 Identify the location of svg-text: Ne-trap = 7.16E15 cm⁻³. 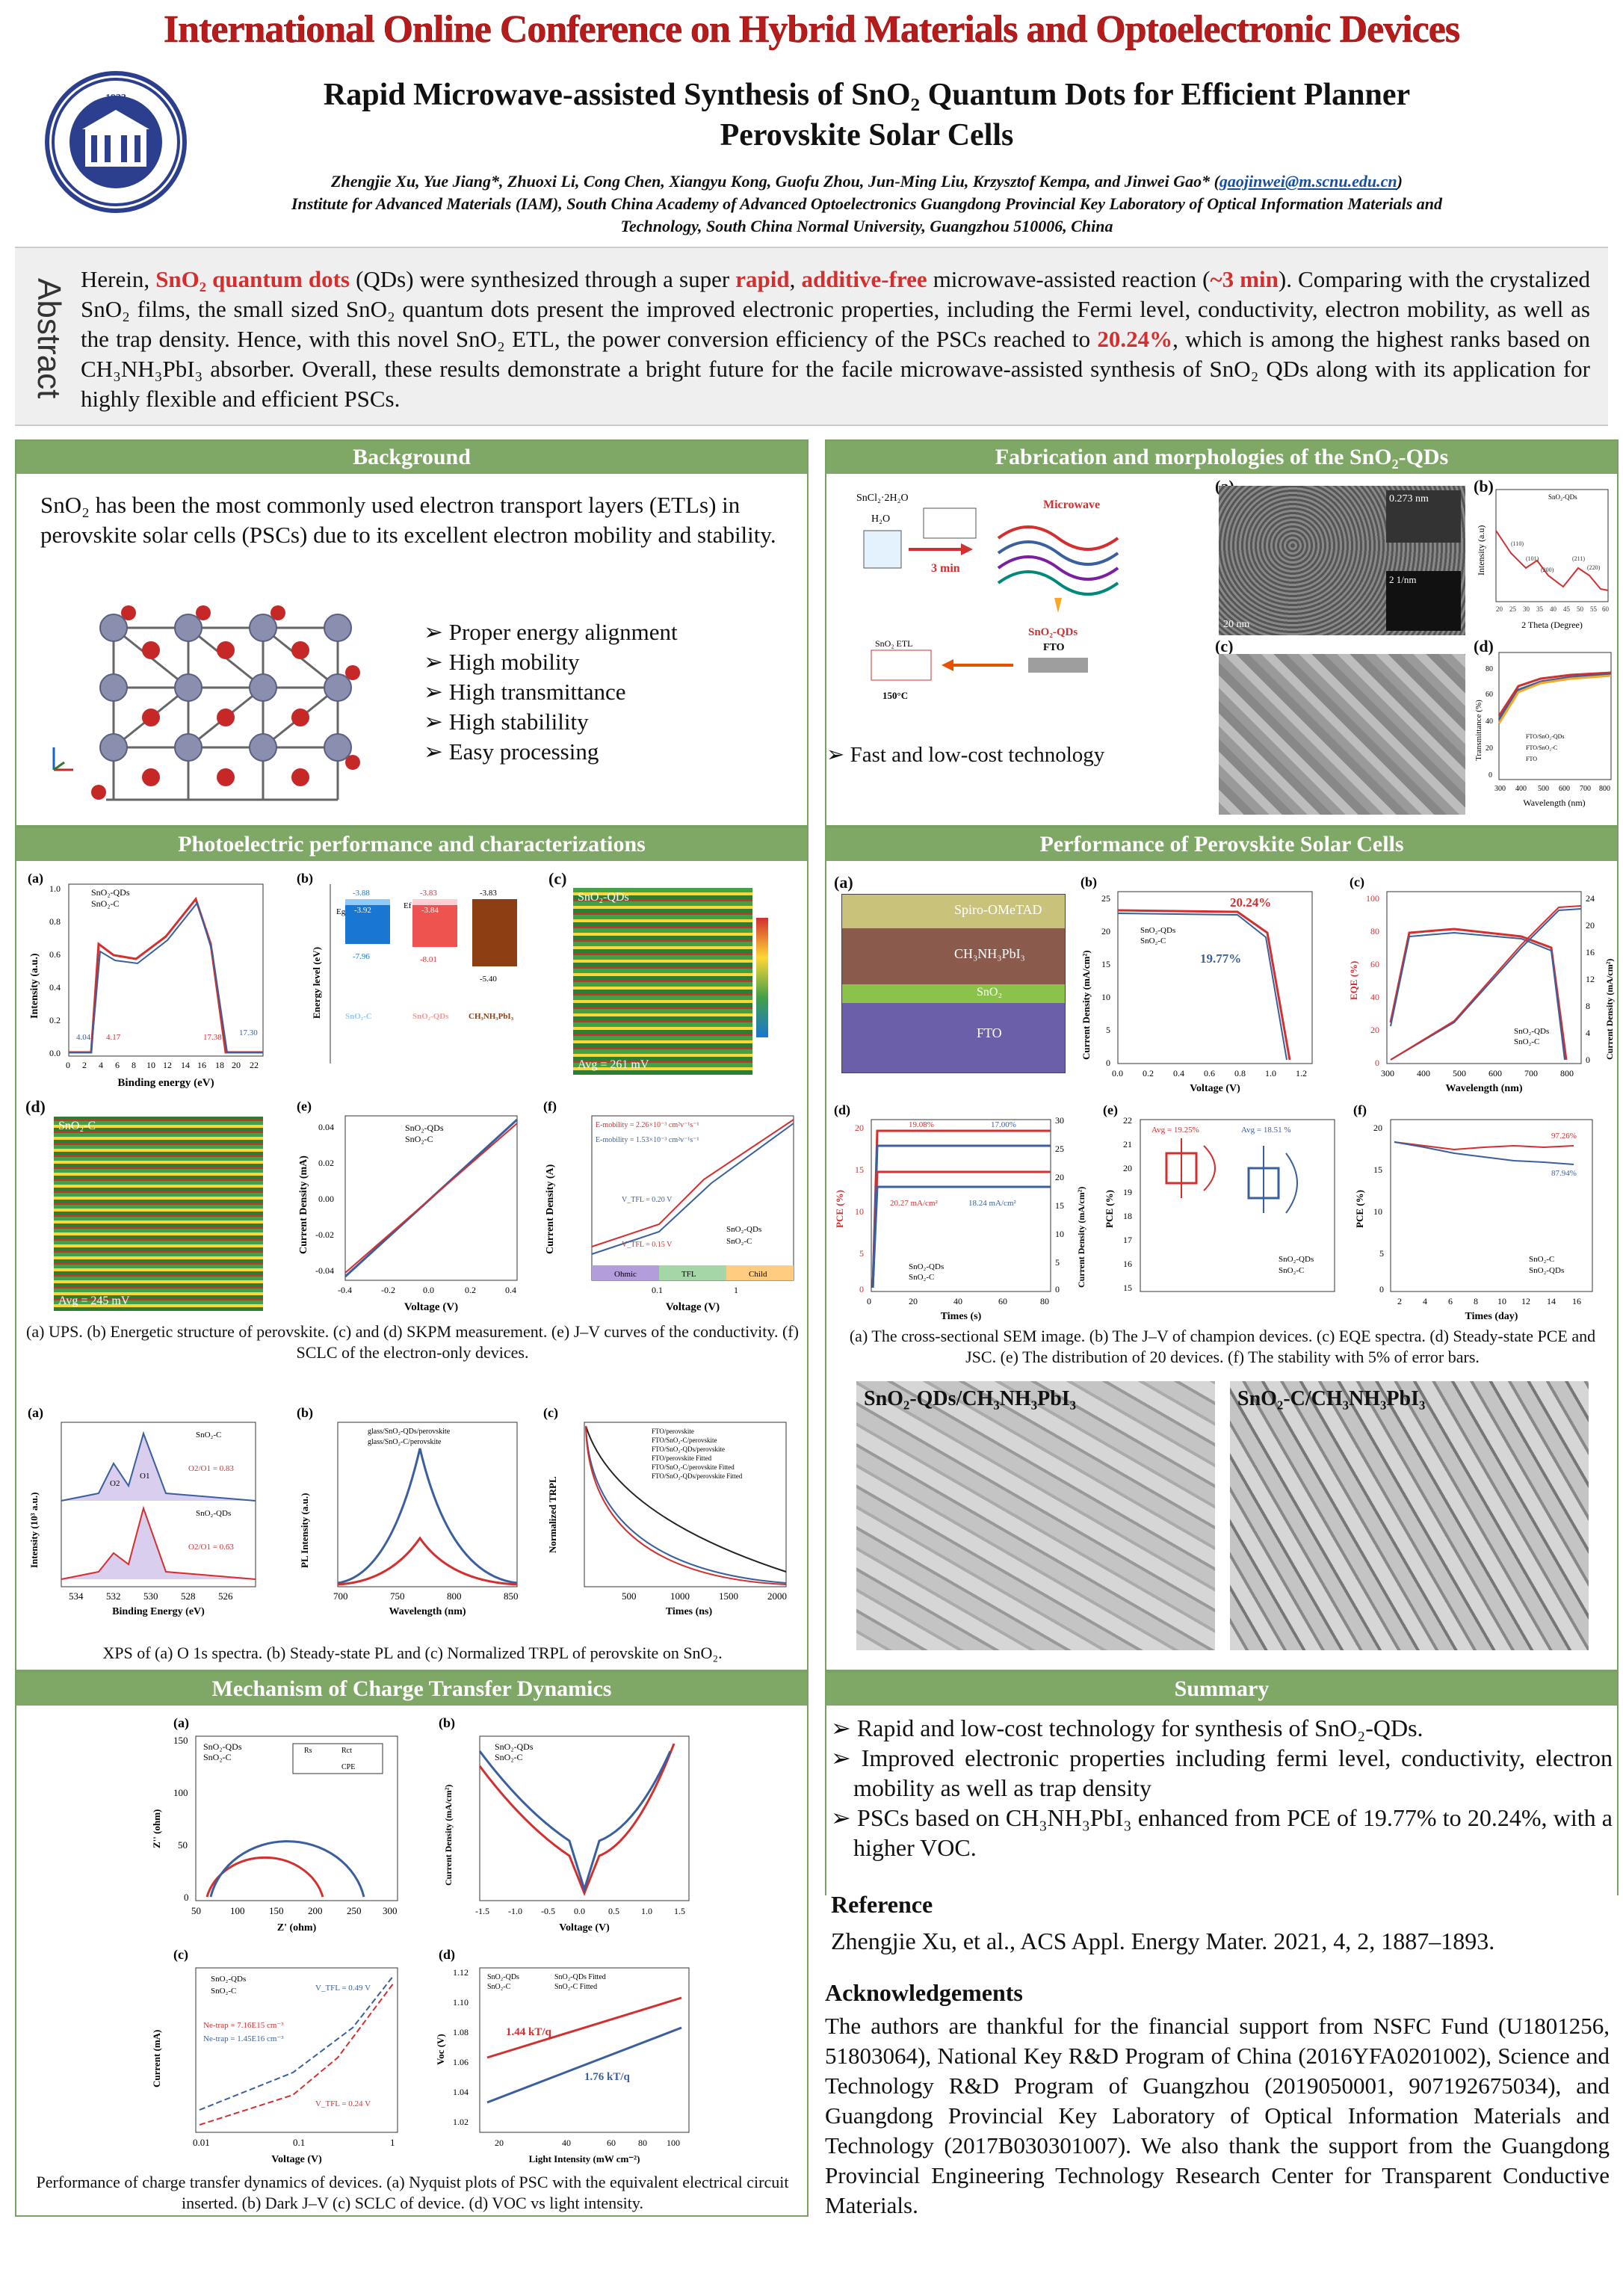
(243, 2026).